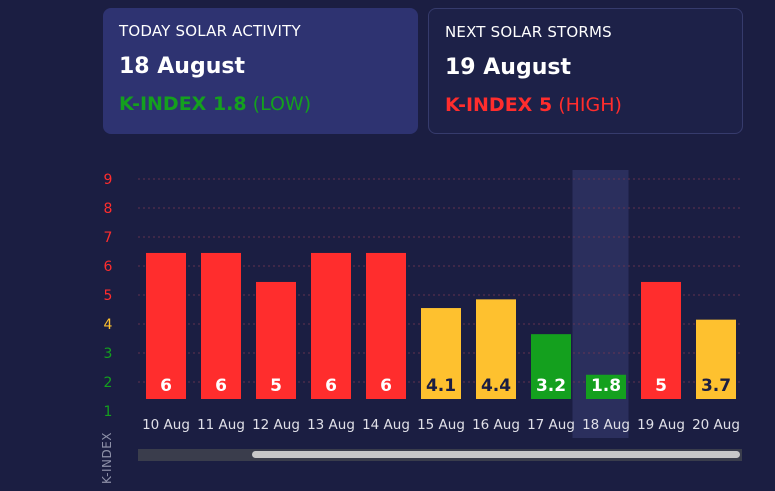  What do you see at coordinates (108, 238) in the screenshot?
I see `y-tick-label: 7` at bounding box center [108, 238].